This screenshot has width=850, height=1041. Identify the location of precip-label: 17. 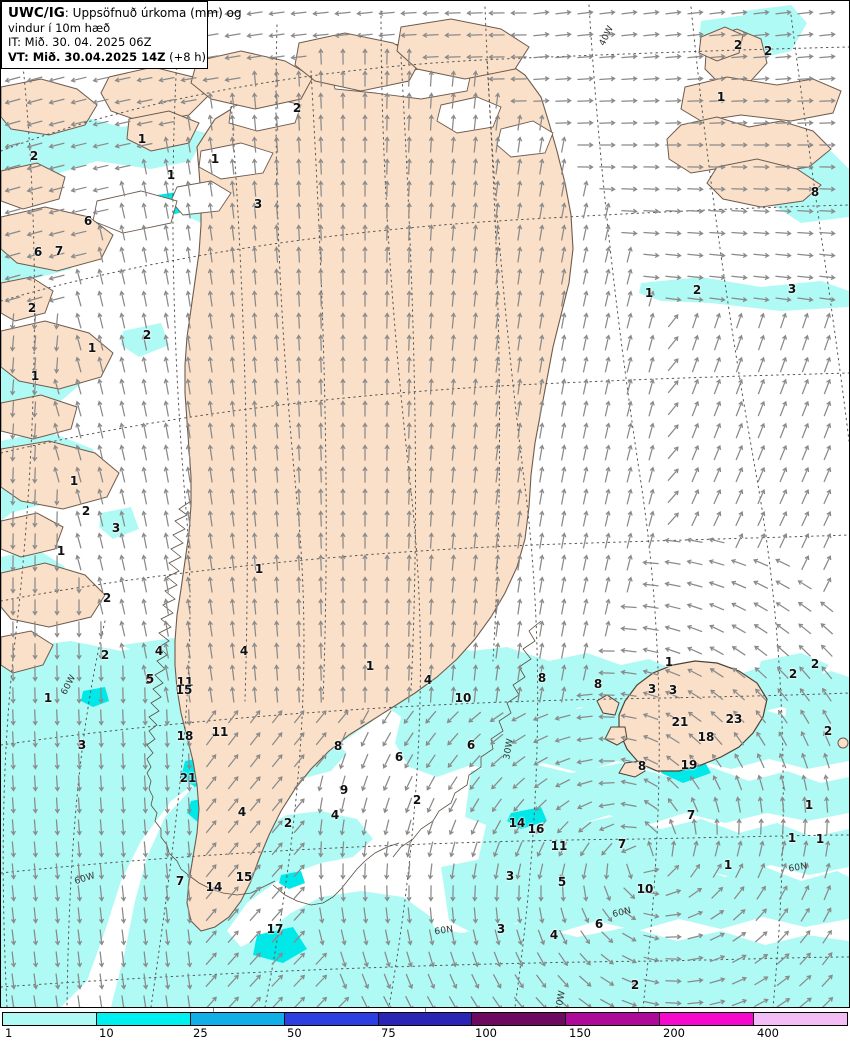
(275, 929).